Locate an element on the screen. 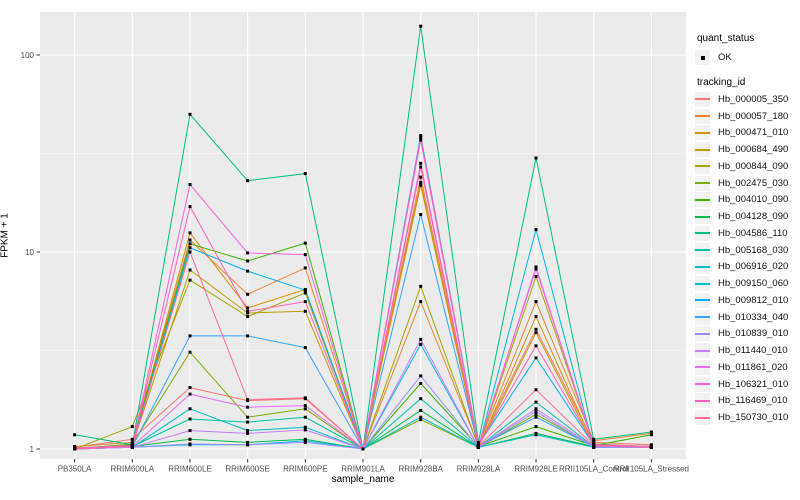  legend-entry-label: Hb_010839_010 is located at coordinates (753, 334).